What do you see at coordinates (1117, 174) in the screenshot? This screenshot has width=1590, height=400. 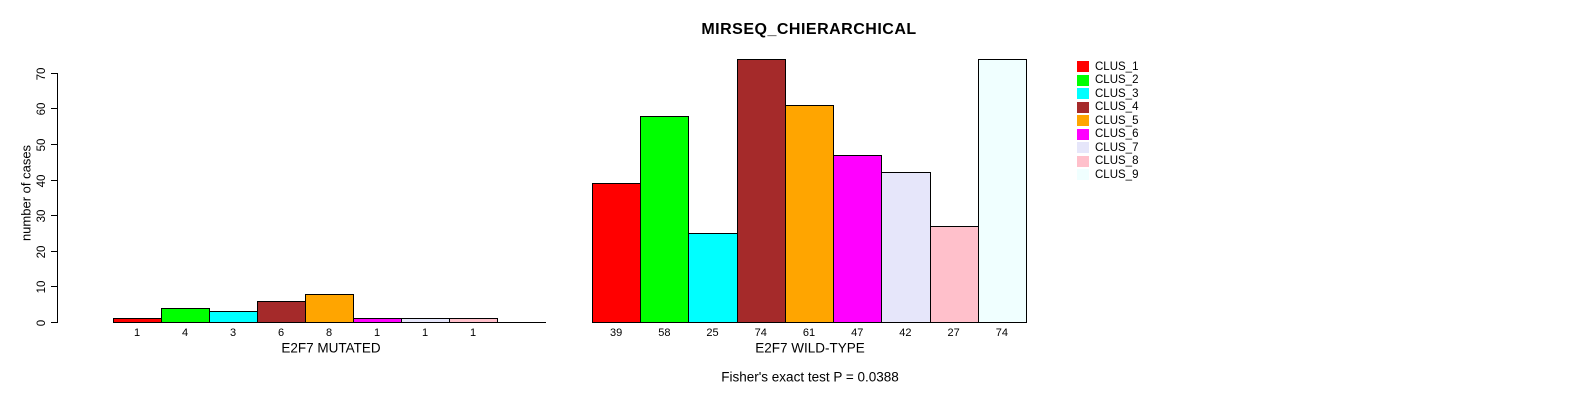 I see `legend-label: CLUS_9` at bounding box center [1117, 174].